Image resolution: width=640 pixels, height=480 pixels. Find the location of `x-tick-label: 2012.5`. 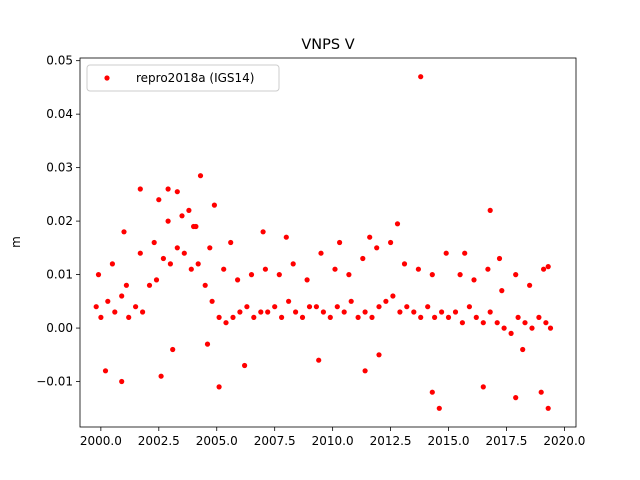

x-tick-label: 2012.5 is located at coordinates (391, 441).